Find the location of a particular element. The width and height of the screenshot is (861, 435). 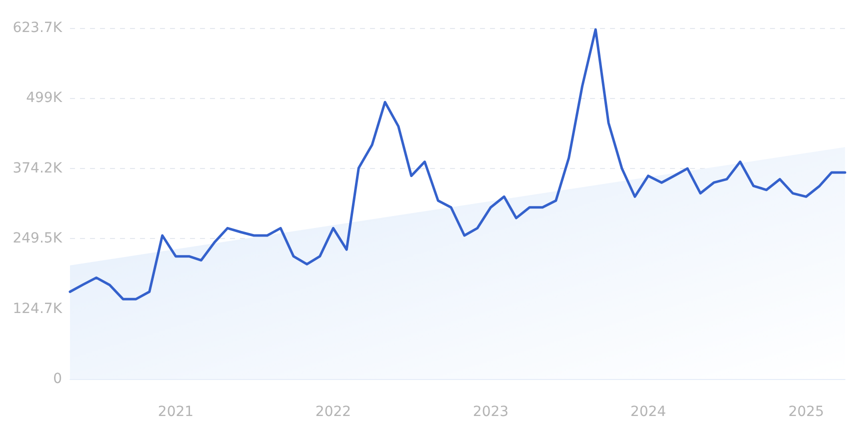

x-tick-label: 2021 is located at coordinates (176, 412).